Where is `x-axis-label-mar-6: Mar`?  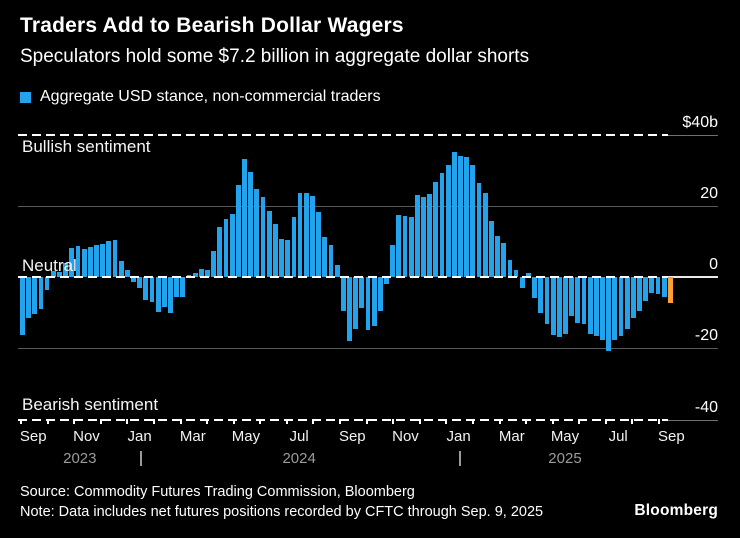 x-axis-label-mar-6: Mar is located at coordinates (192, 436).